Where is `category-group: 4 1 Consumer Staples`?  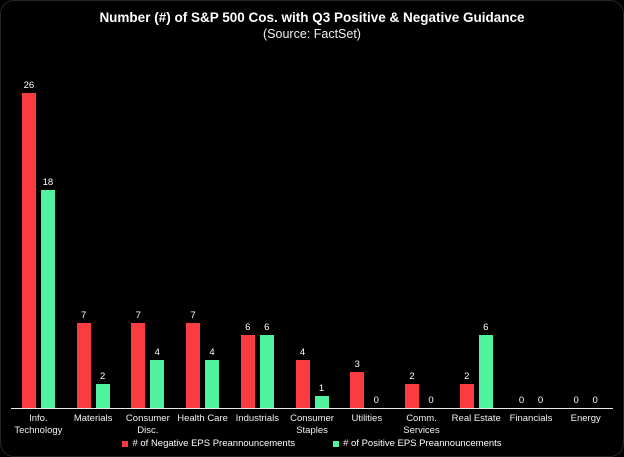 category-group: 4 1 Consumer Staples is located at coordinates (312, 239).